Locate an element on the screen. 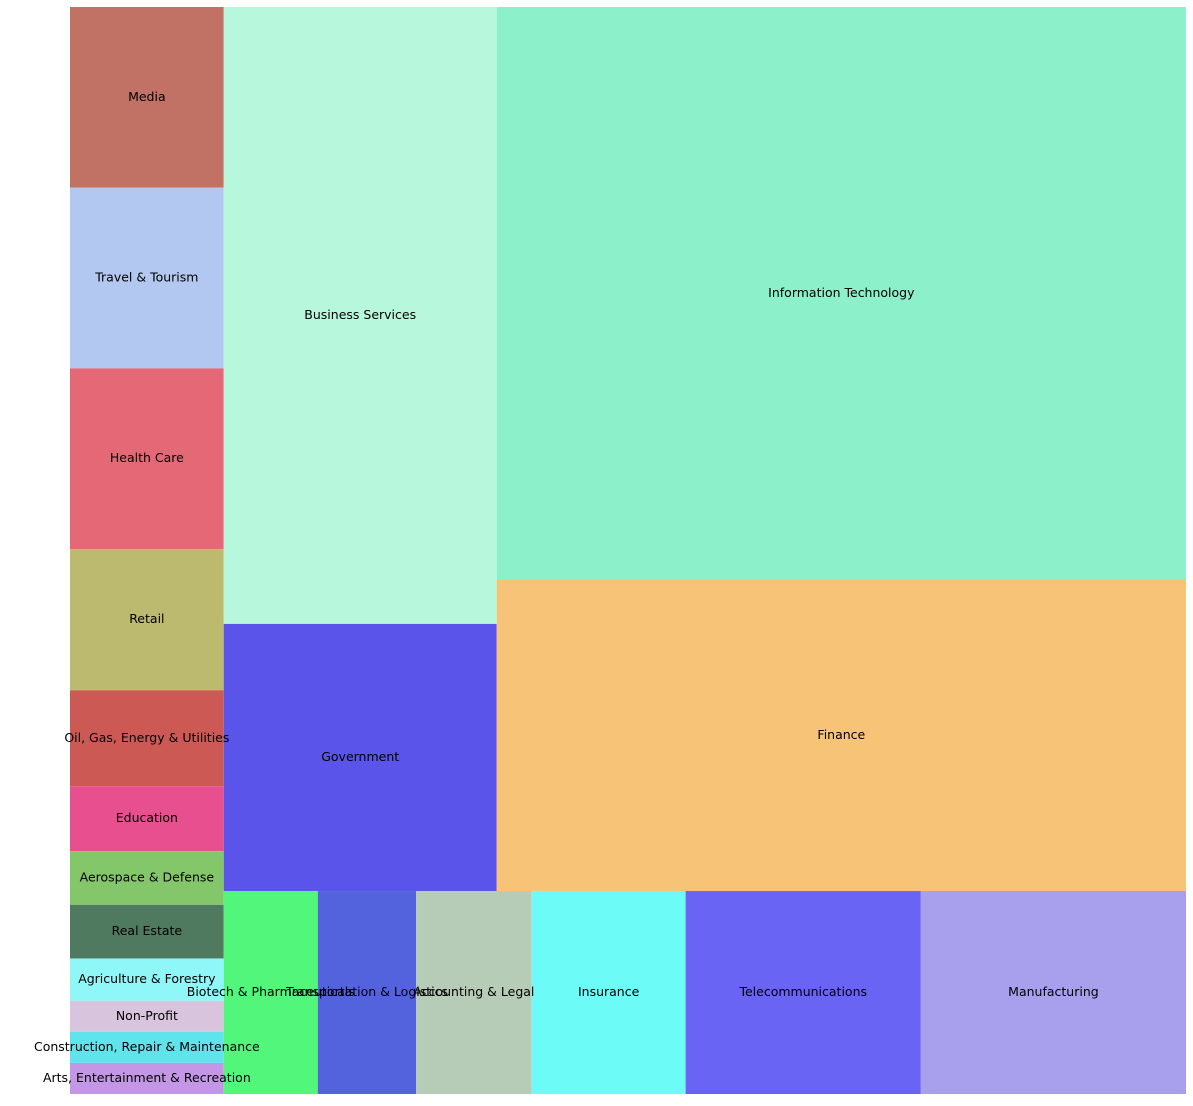 The height and width of the screenshot is (1106, 1193). treemap-cell-oil-gas-energy-utilities is located at coordinates (147, 738).